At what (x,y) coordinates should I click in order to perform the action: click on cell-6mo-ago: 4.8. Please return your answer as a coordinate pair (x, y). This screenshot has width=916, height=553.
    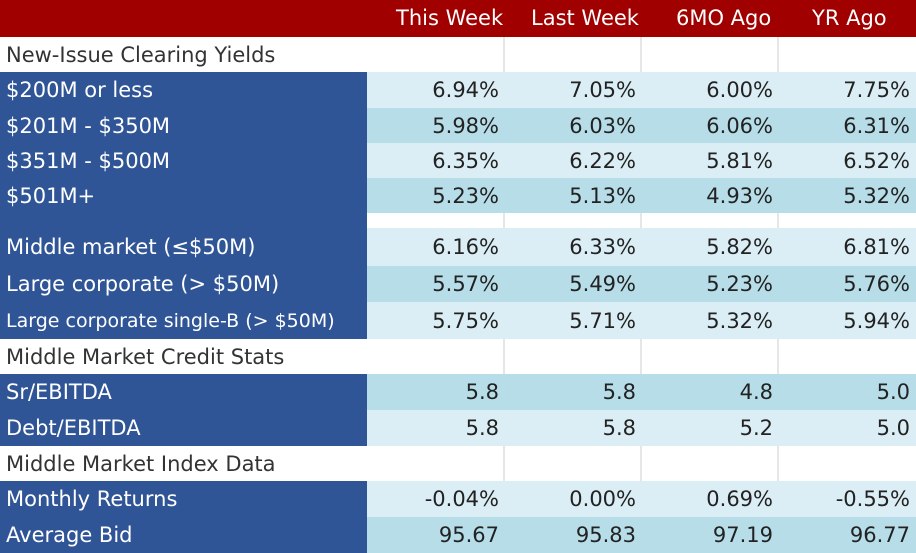
    Looking at the image, I should click on (710, 392).